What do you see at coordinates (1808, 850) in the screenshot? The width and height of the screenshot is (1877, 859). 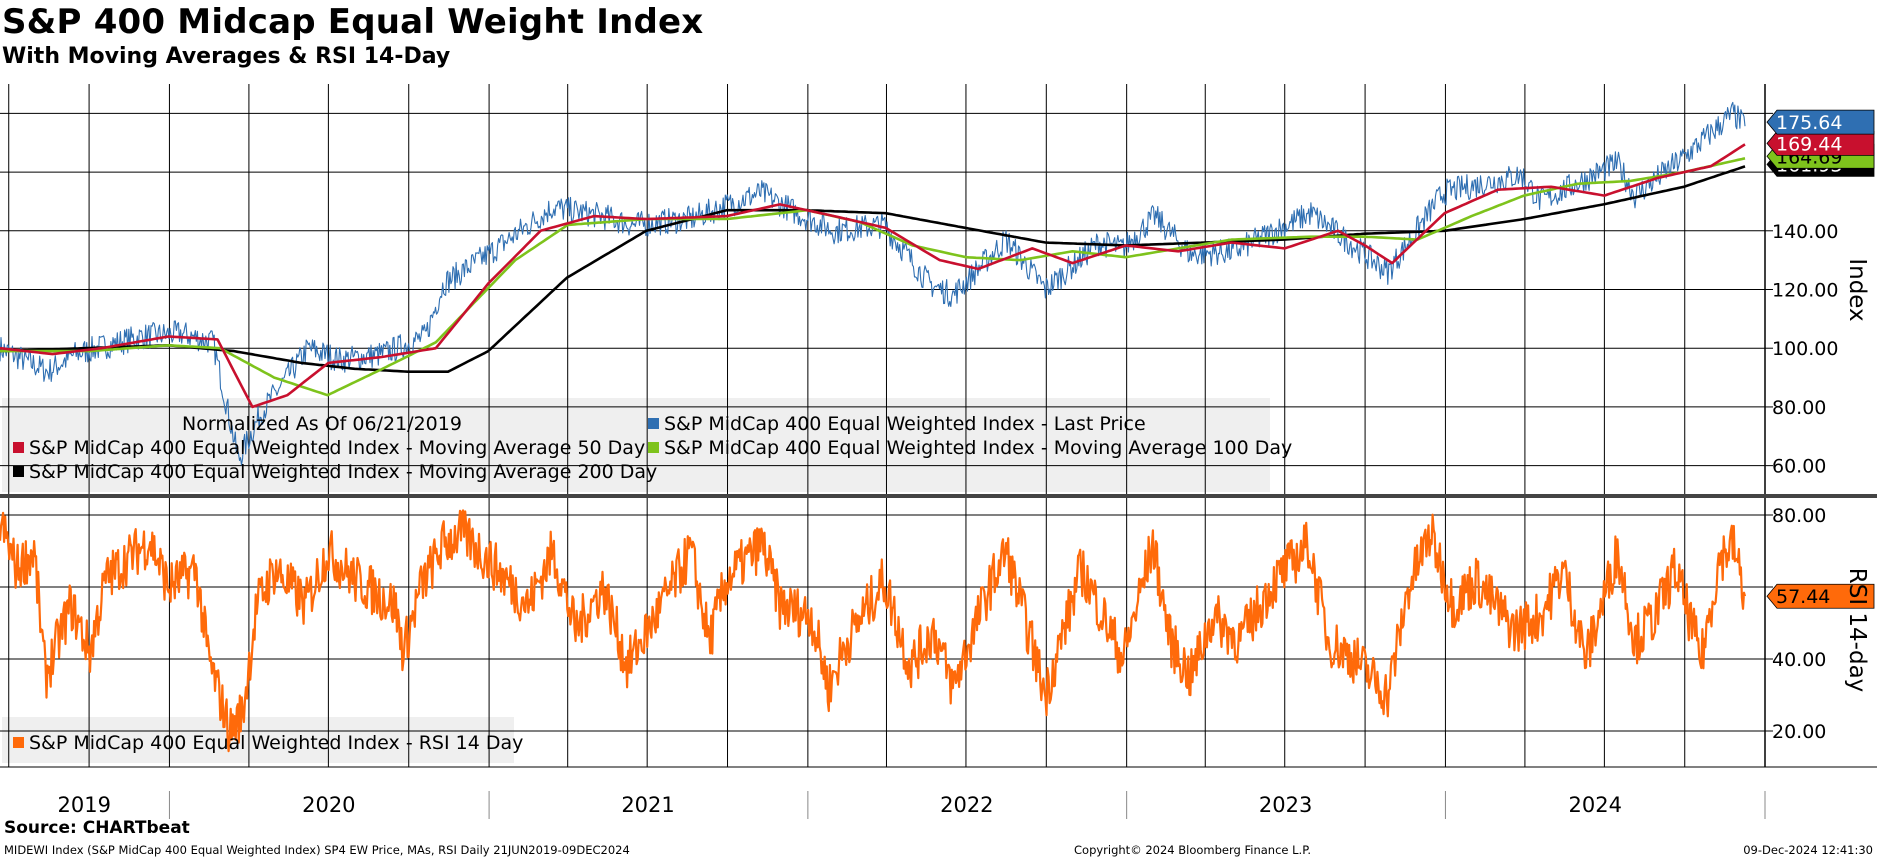 I see `footer-timestamp: 09-Dec-2024 12:41:30` at bounding box center [1808, 850].